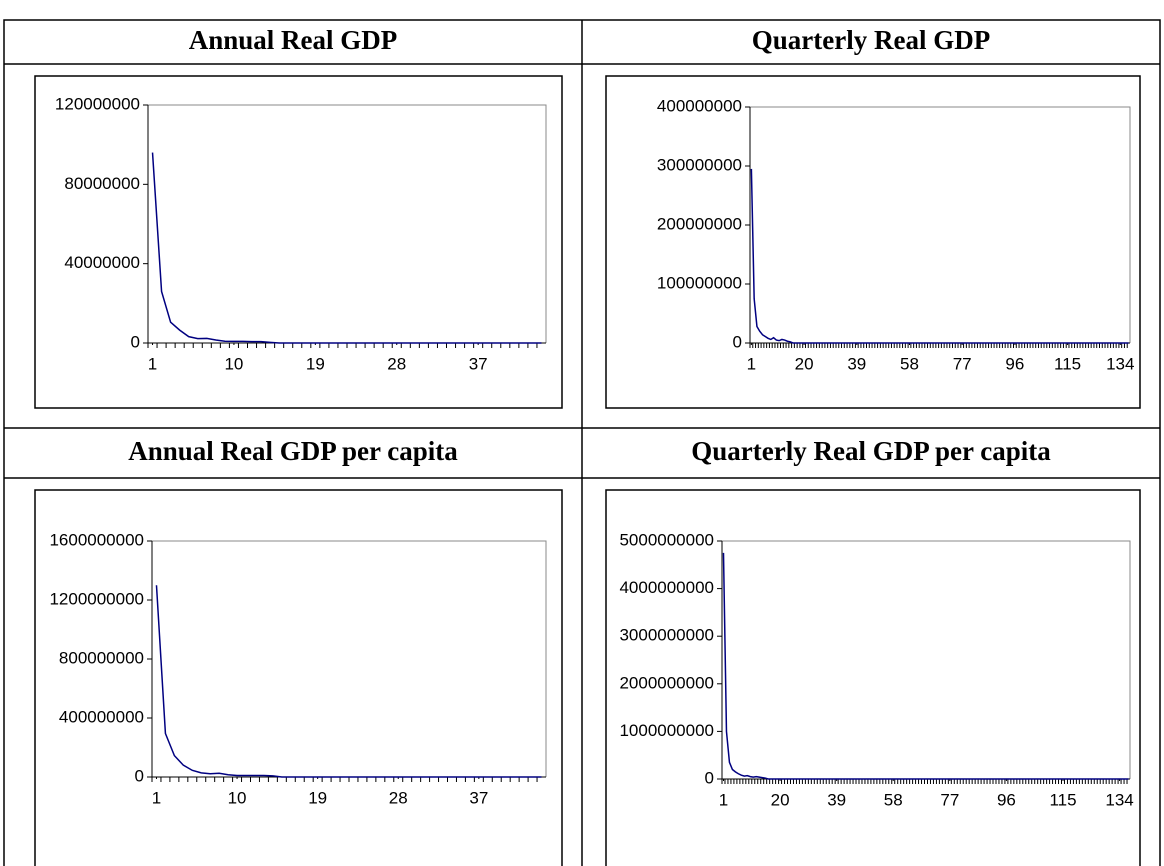 The image size is (1164, 866). I want to click on cell-header: Quarterly Real GDP per capita, so click(871, 451).